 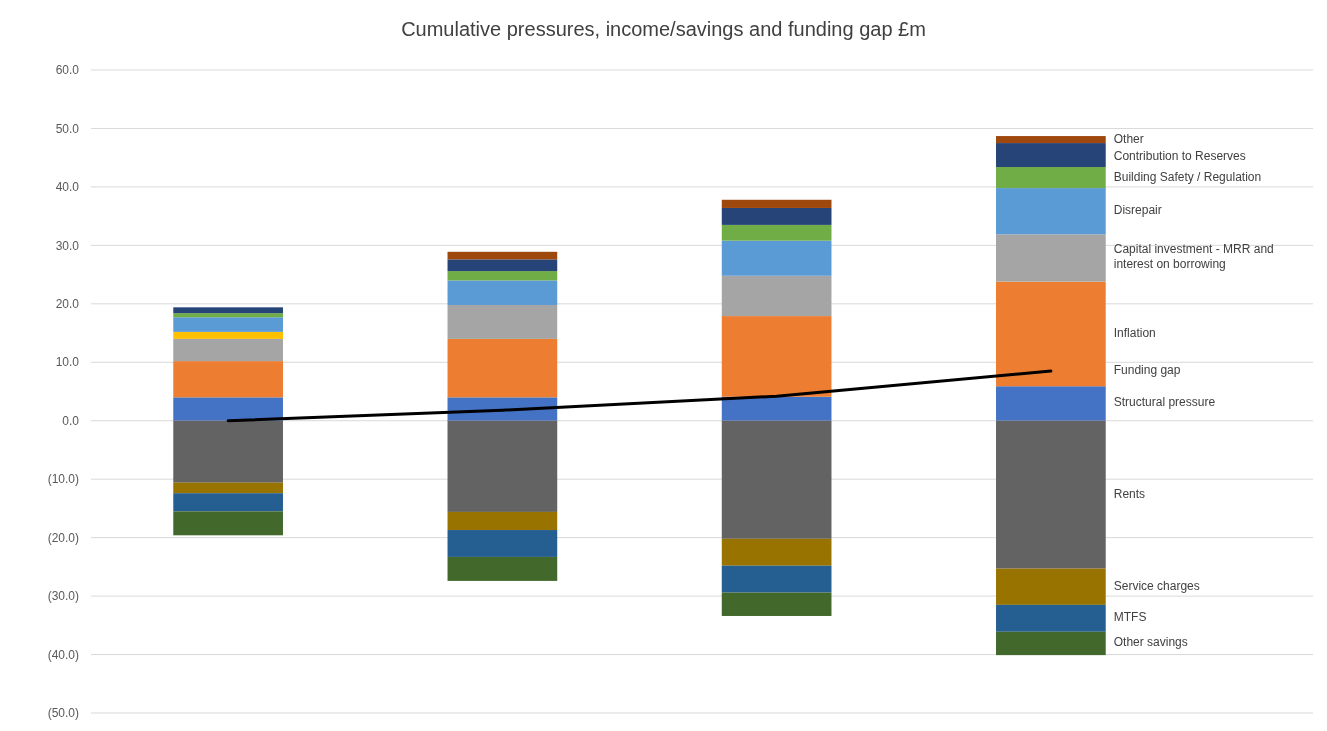 What do you see at coordinates (1150, 642) in the screenshot?
I see `series-label: Other savings` at bounding box center [1150, 642].